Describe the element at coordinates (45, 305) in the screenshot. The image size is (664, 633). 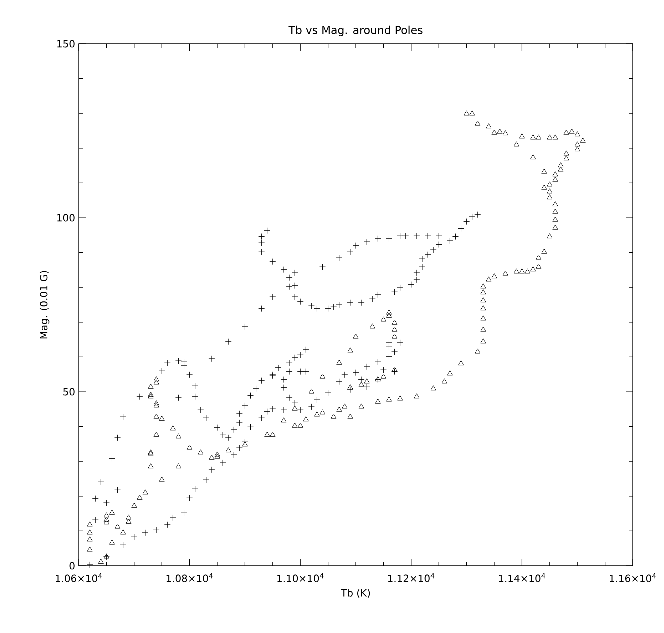
I see `y-axis-title: Mag. (0.01 G)` at that location.